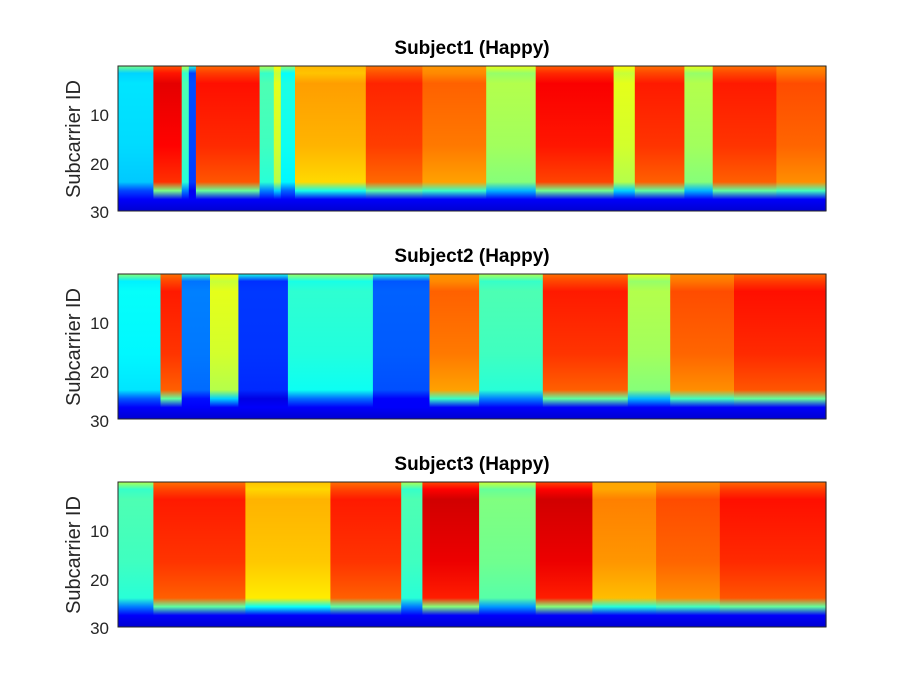  I want to click on panel-title: Subject1 (Happy), so click(471, 48).